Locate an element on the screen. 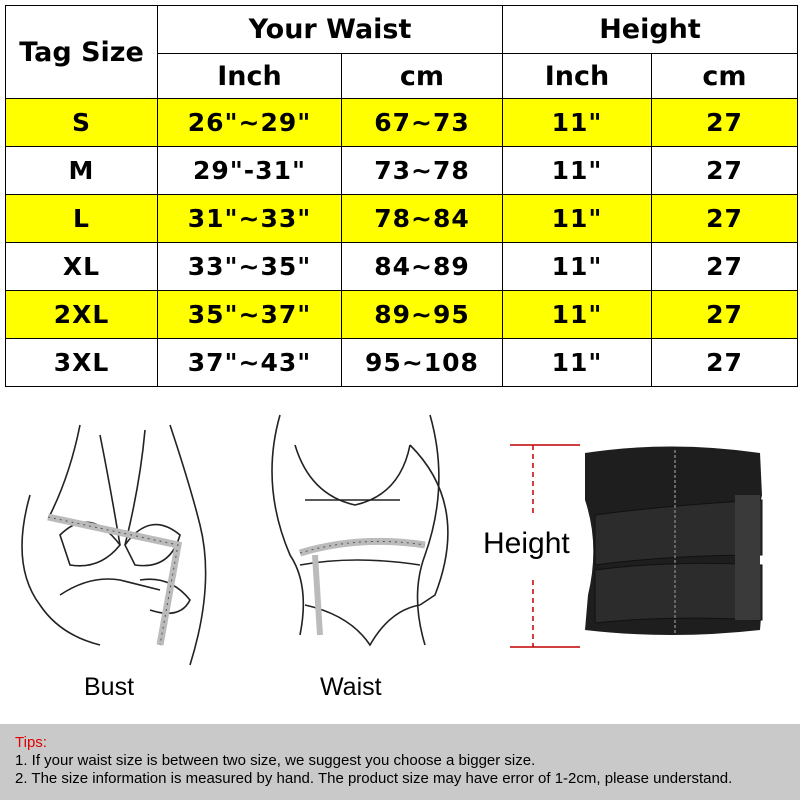  tips-title: Tips: is located at coordinates (31, 742).